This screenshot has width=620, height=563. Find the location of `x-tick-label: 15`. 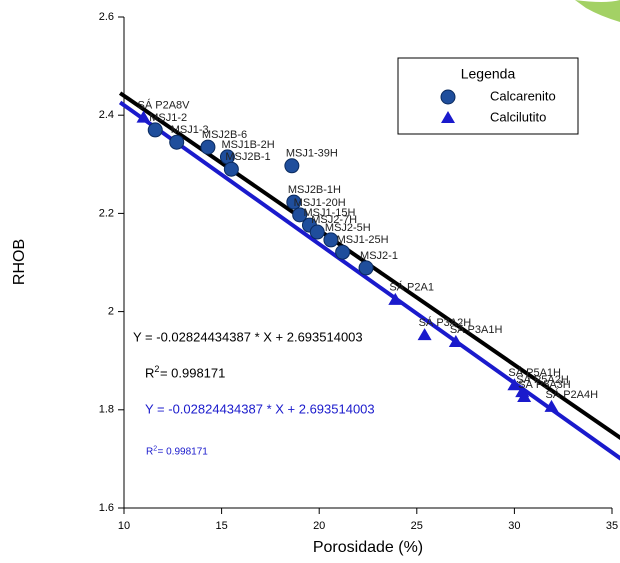

x-tick-label: 15 is located at coordinates (221, 526).